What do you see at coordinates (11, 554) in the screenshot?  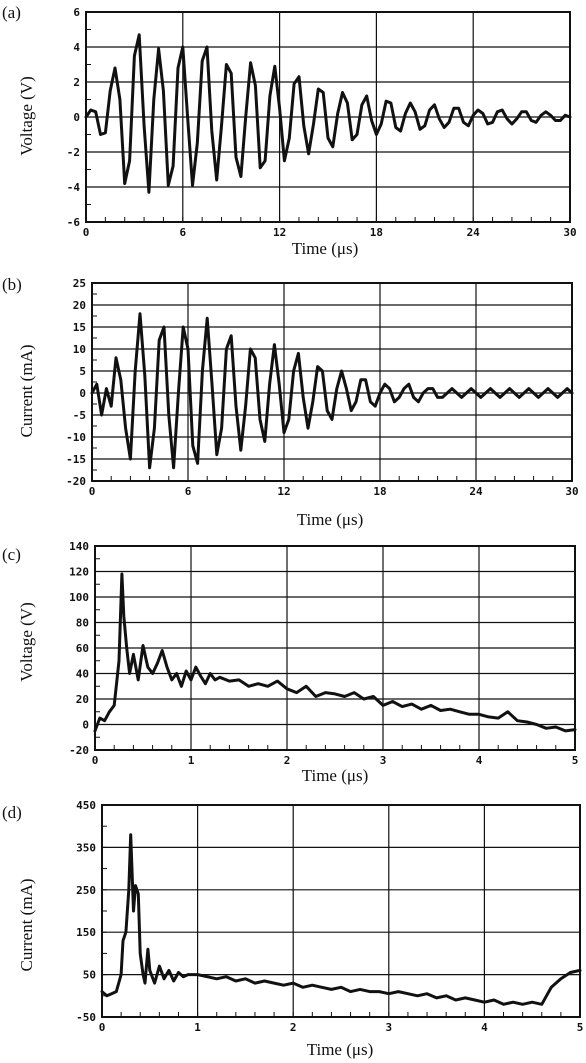 I see `panel-label: (c)` at bounding box center [11, 554].